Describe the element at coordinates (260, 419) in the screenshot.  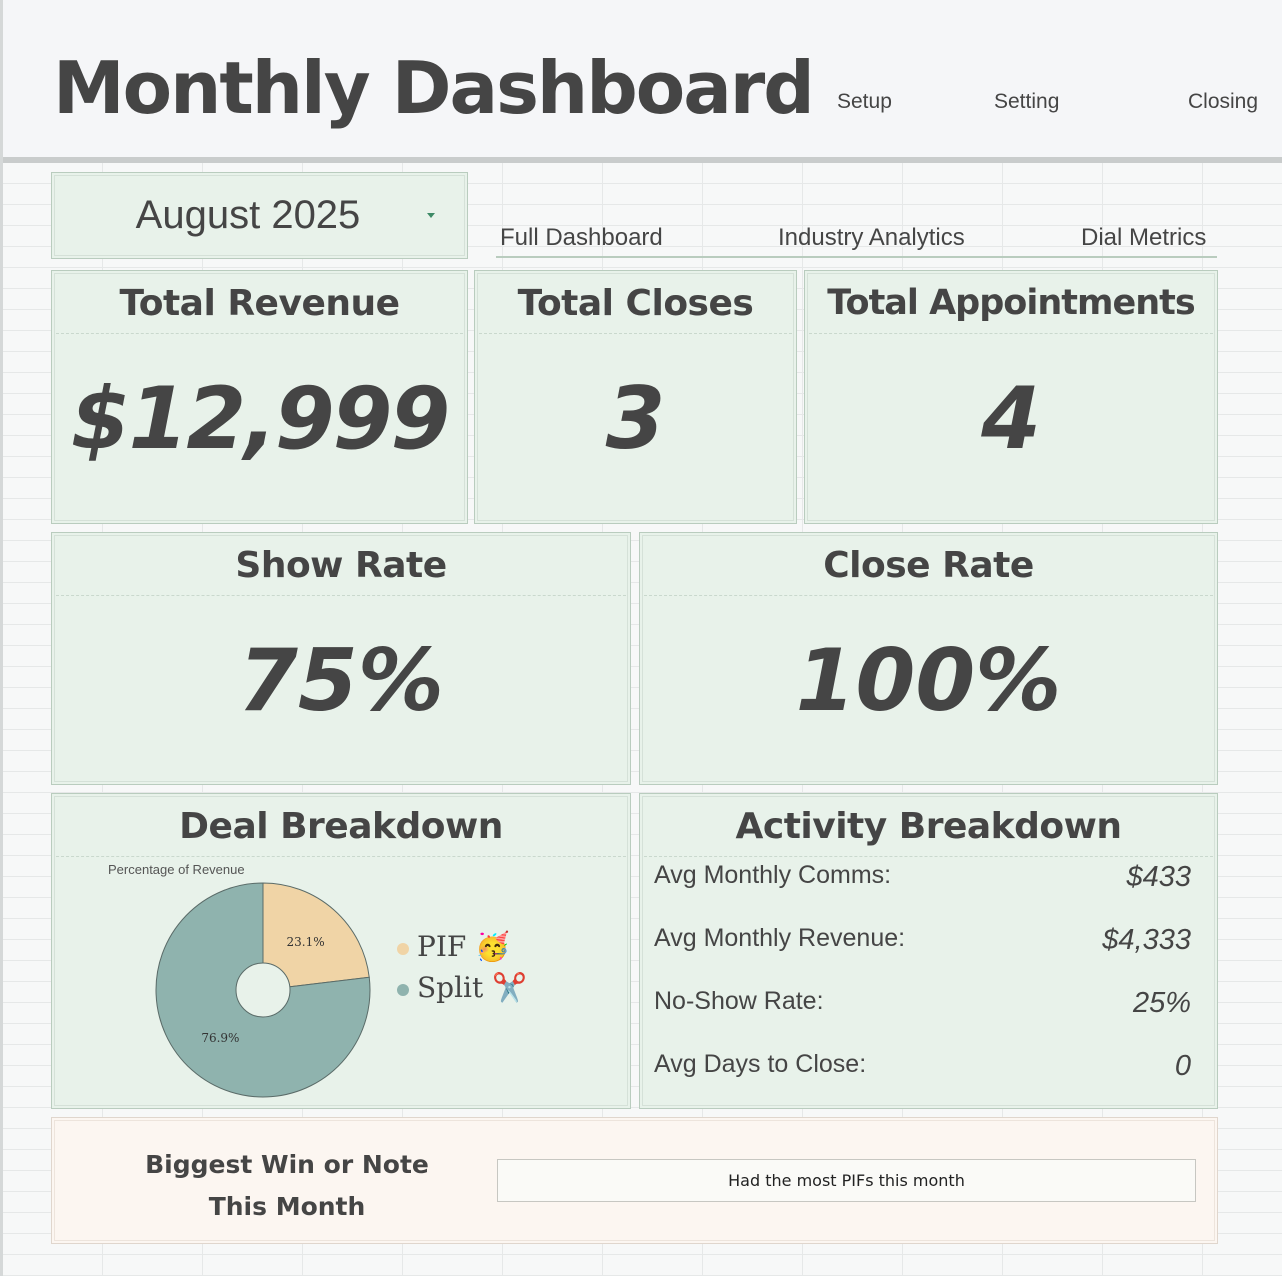
I see `total-revenue-value: $12,999` at that location.